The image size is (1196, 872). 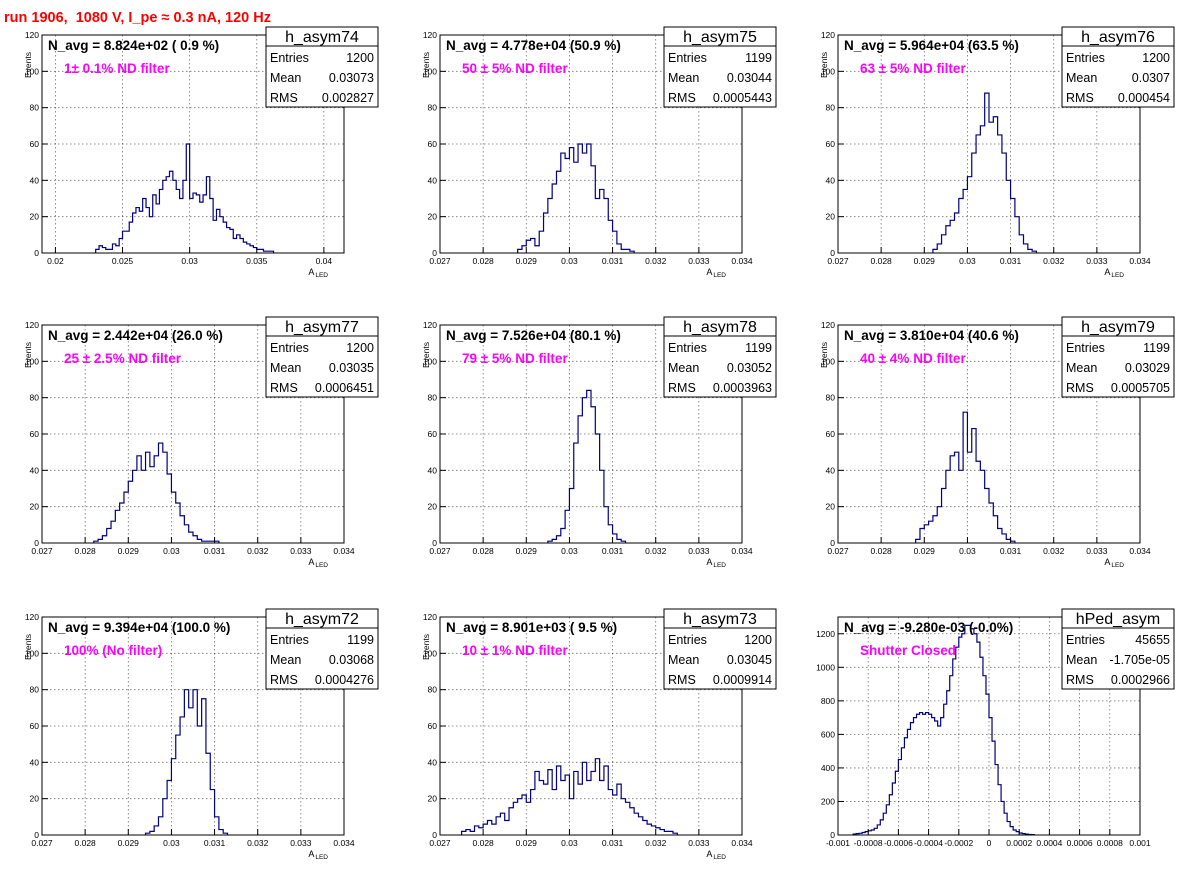 What do you see at coordinates (928, 843) in the screenshot?
I see `x-tick-label: -0.0004` at bounding box center [928, 843].